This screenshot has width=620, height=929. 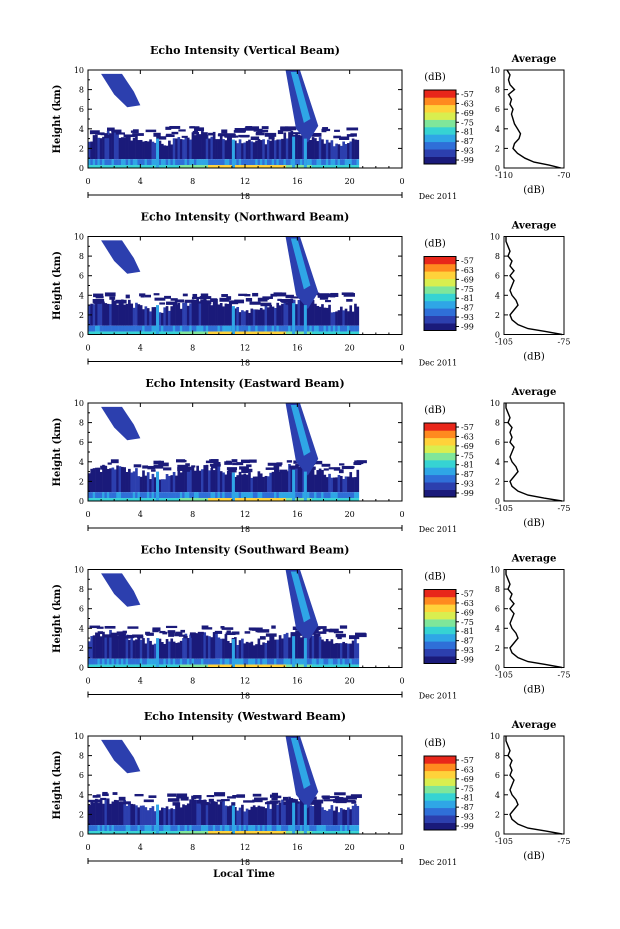 I want to click on colorbar-tick-label: -69, so click(x=467, y=446).